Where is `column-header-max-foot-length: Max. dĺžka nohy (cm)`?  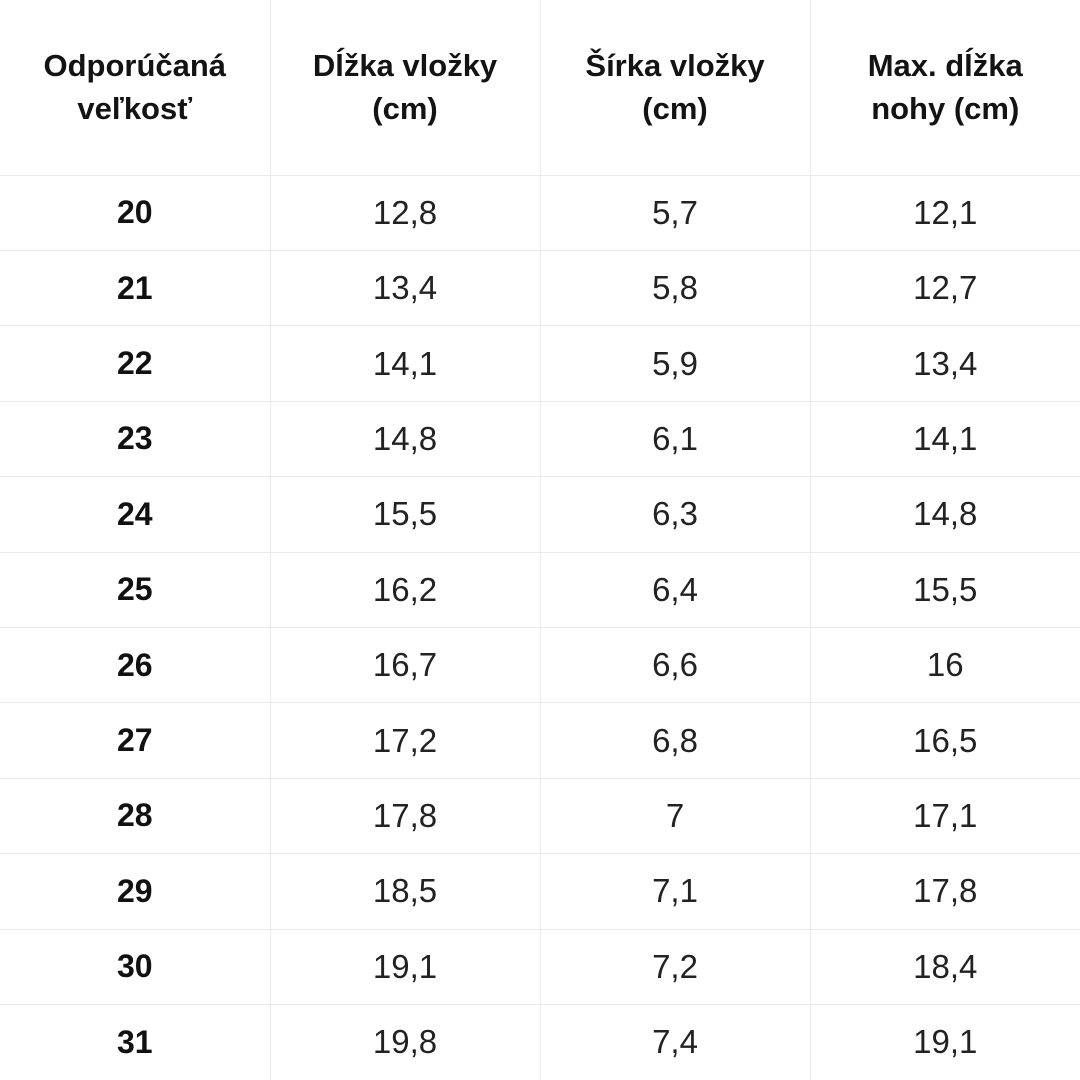
column-header-max-foot-length: Max. dĺžka nohy (cm) is located at coordinates (945, 87).